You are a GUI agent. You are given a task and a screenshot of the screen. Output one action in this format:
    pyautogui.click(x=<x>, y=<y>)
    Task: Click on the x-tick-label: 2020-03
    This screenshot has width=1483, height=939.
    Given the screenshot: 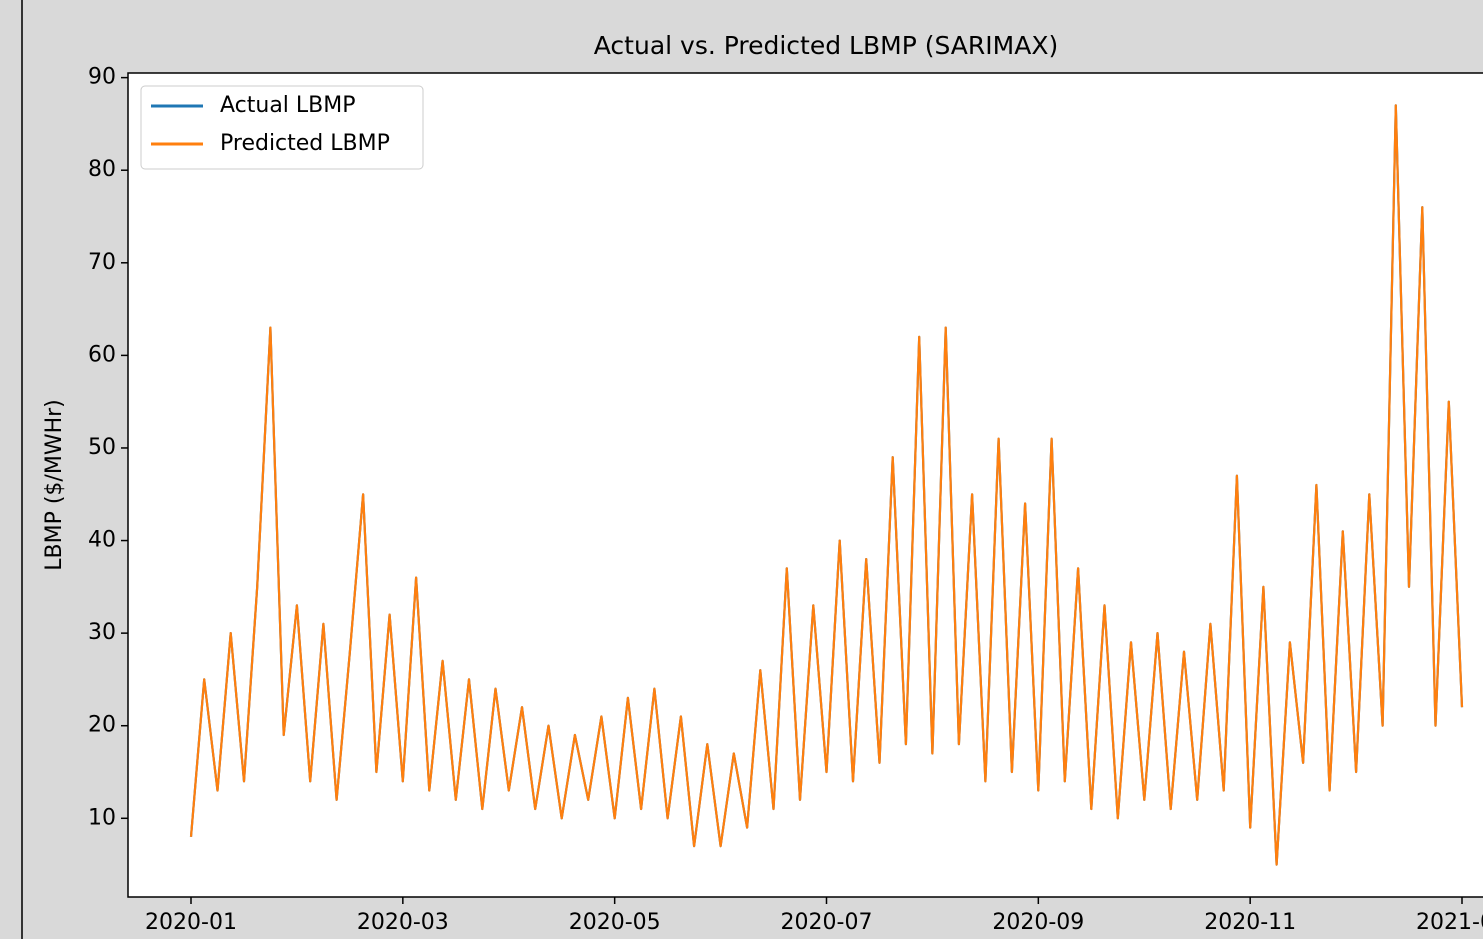 What is the action you would take?
    pyautogui.click(x=403, y=922)
    